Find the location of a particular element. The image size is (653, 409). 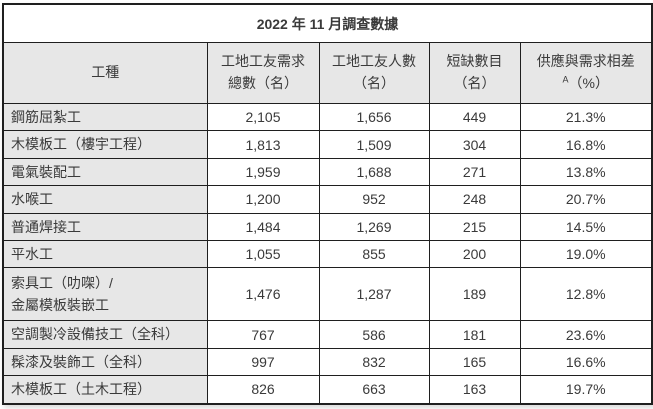

trade-cell: 普通焊接工 is located at coordinates (105, 226).